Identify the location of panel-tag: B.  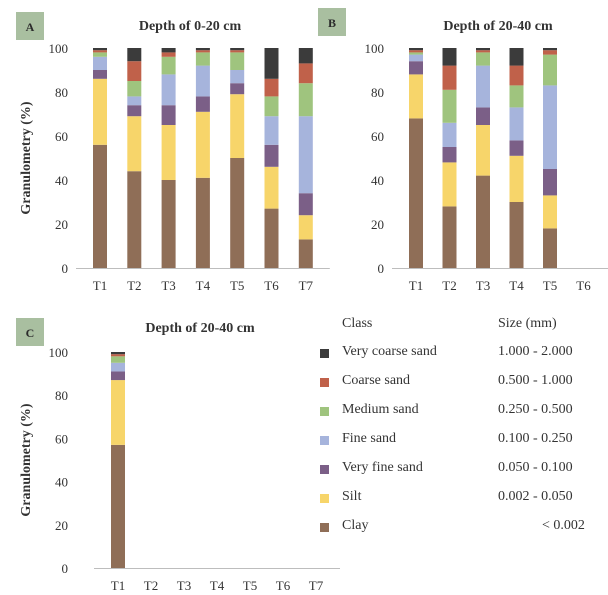
(332, 22).